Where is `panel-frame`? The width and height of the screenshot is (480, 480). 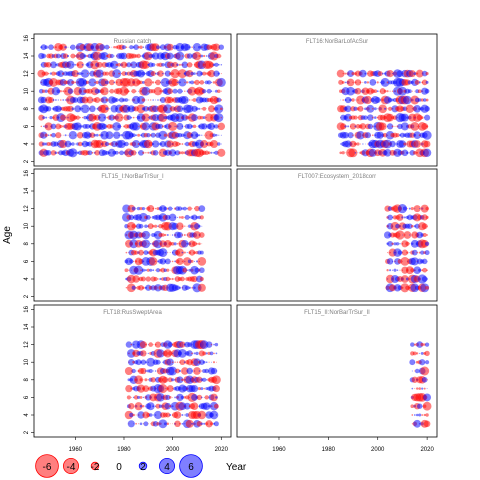
panel-frame is located at coordinates (337, 100).